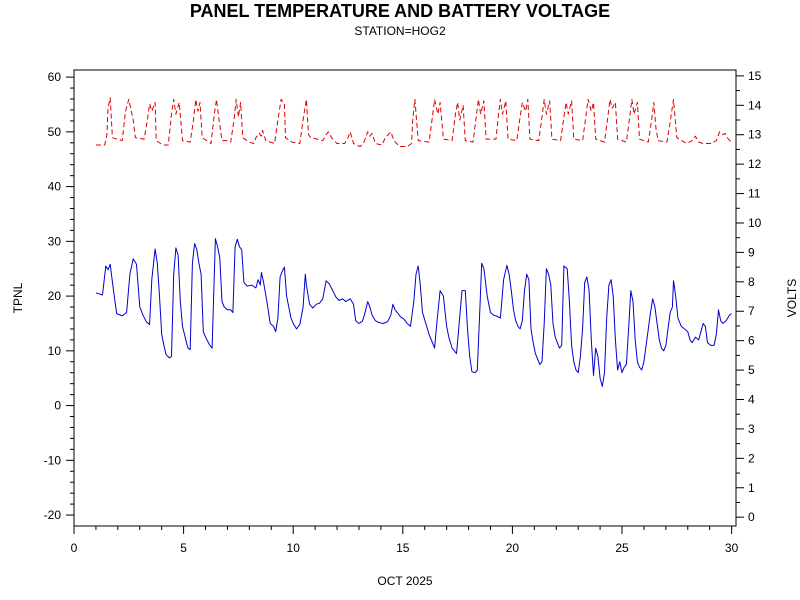 The width and height of the screenshot is (800, 600). I want to click on y-left-tick-label: -20, so click(53, 515).